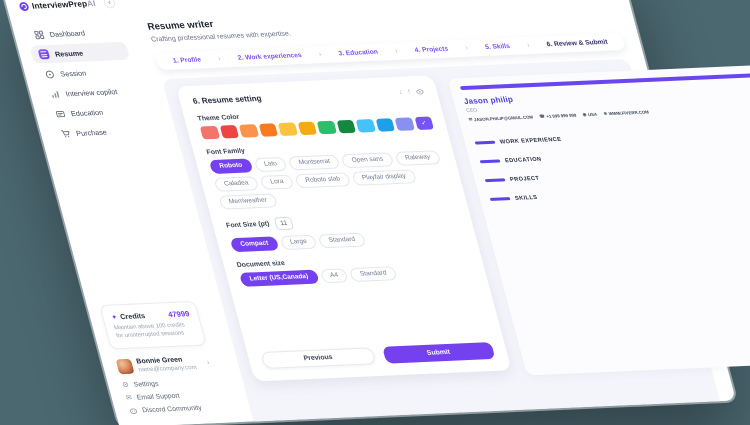 This screenshot has width=750, height=425. Describe the element at coordinates (49, 74) in the screenshot. I see `session-icon` at that location.